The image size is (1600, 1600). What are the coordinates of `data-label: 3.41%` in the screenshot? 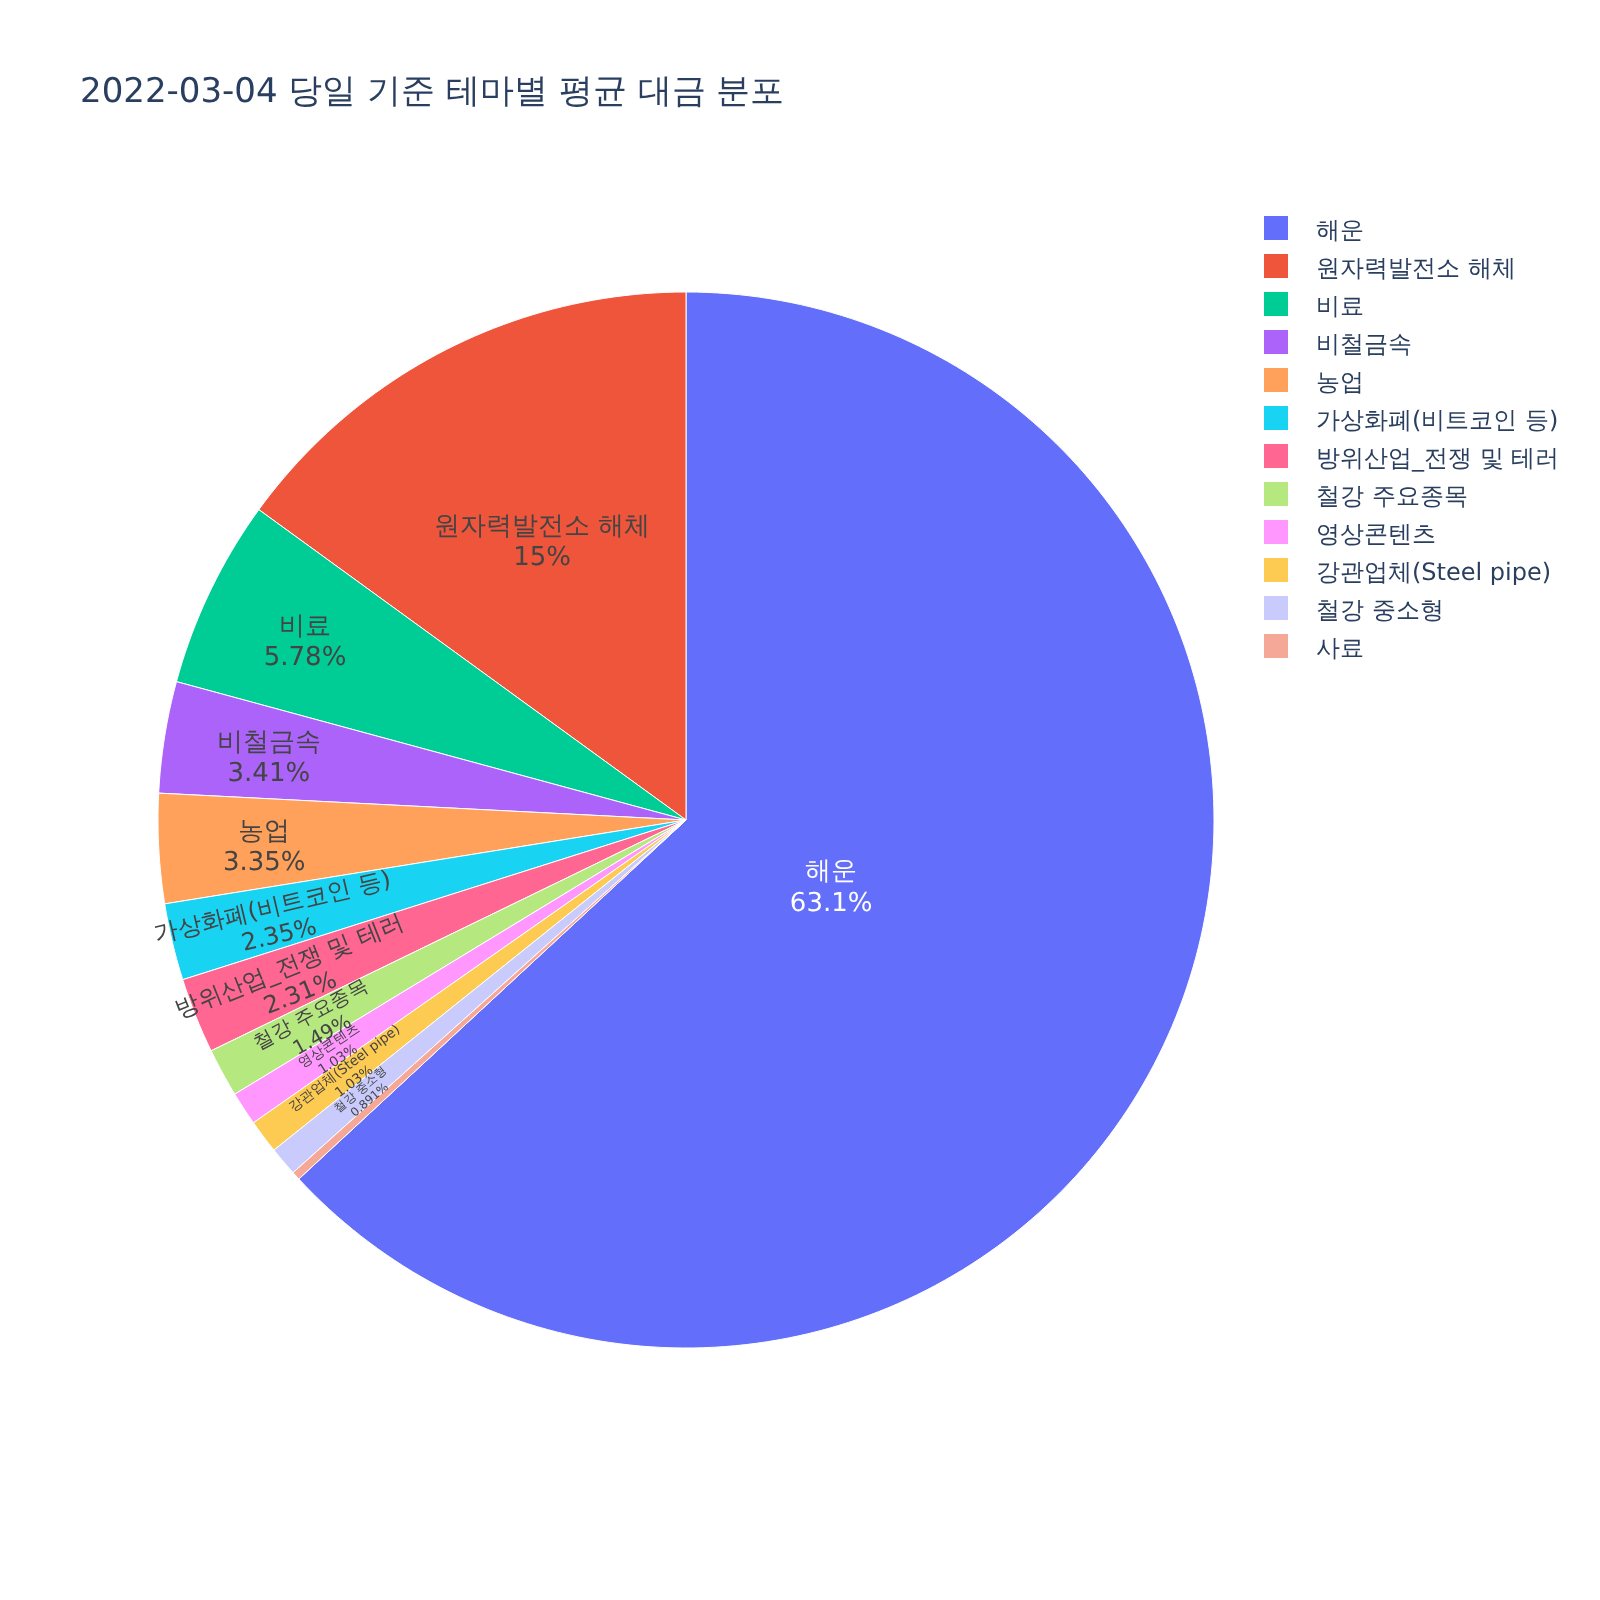 It's located at (269, 773).